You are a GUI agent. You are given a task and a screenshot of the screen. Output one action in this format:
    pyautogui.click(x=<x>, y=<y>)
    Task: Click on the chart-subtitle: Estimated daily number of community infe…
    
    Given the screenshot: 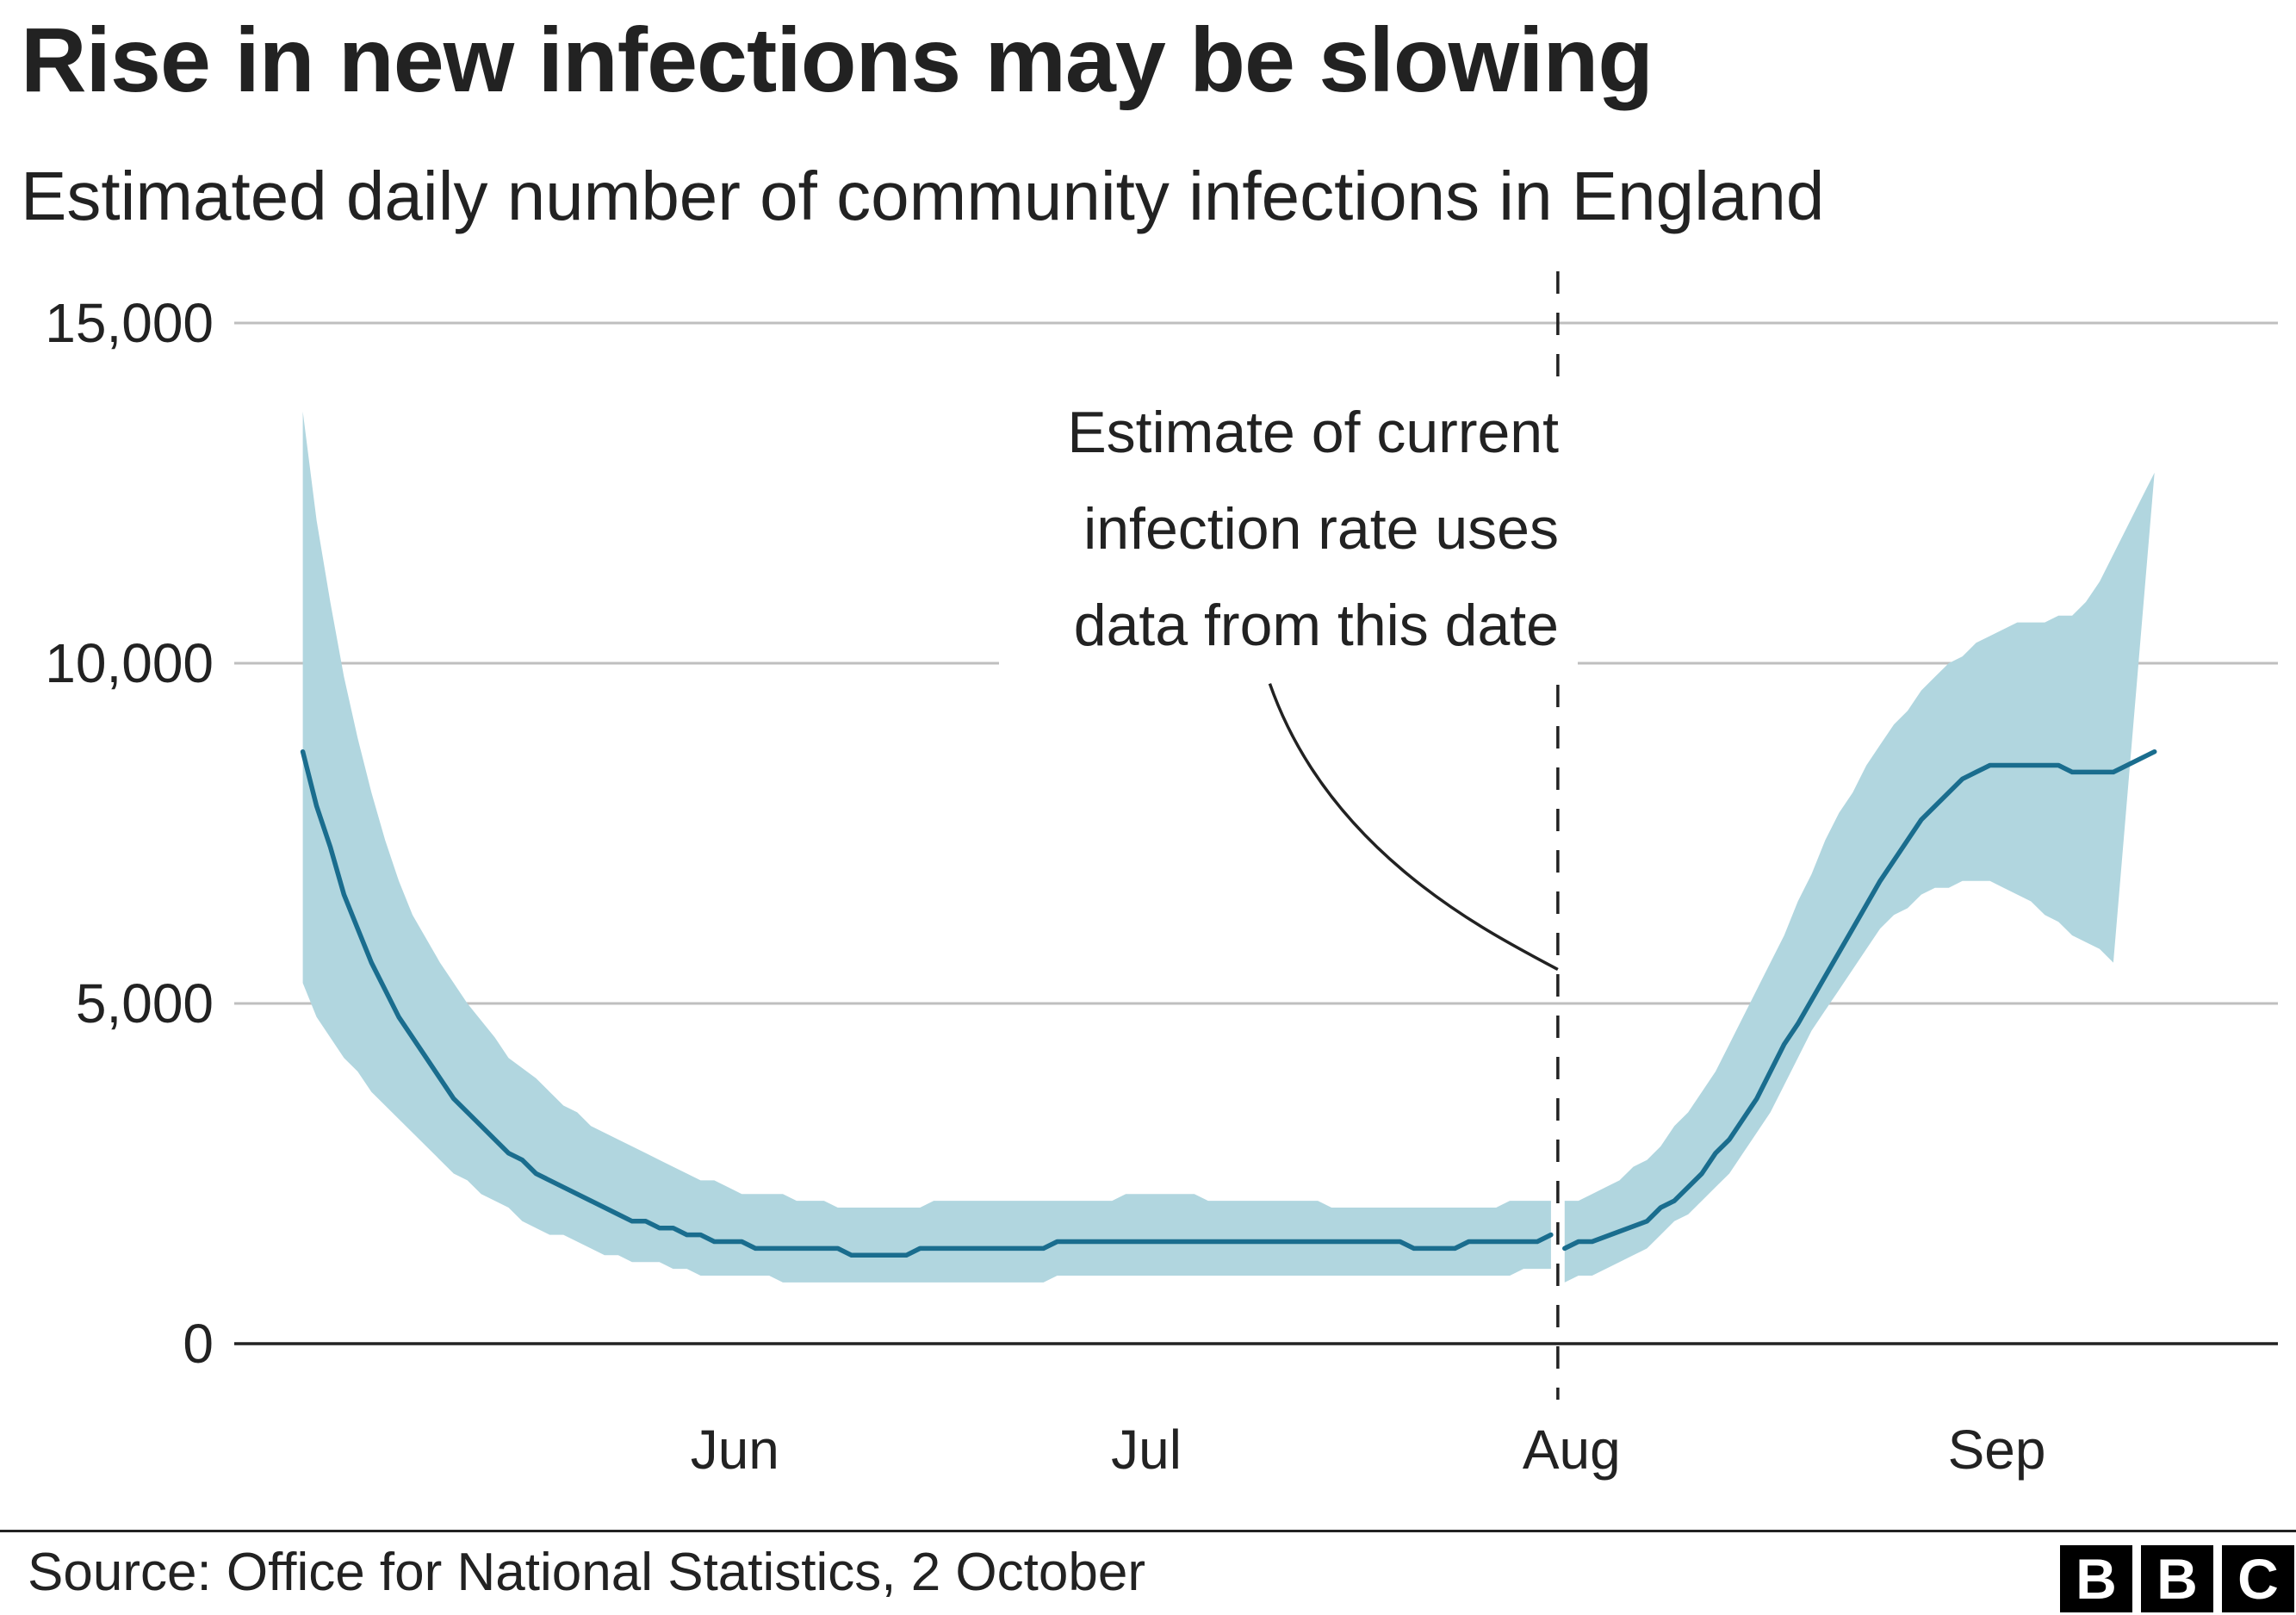 What is the action you would take?
    pyautogui.click(x=923, y=196)
    